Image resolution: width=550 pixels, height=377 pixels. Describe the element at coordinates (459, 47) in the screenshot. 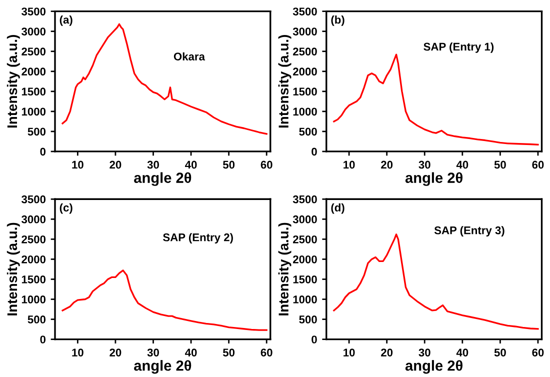

I see `annotation: SAP (Entry 1)` at that location.